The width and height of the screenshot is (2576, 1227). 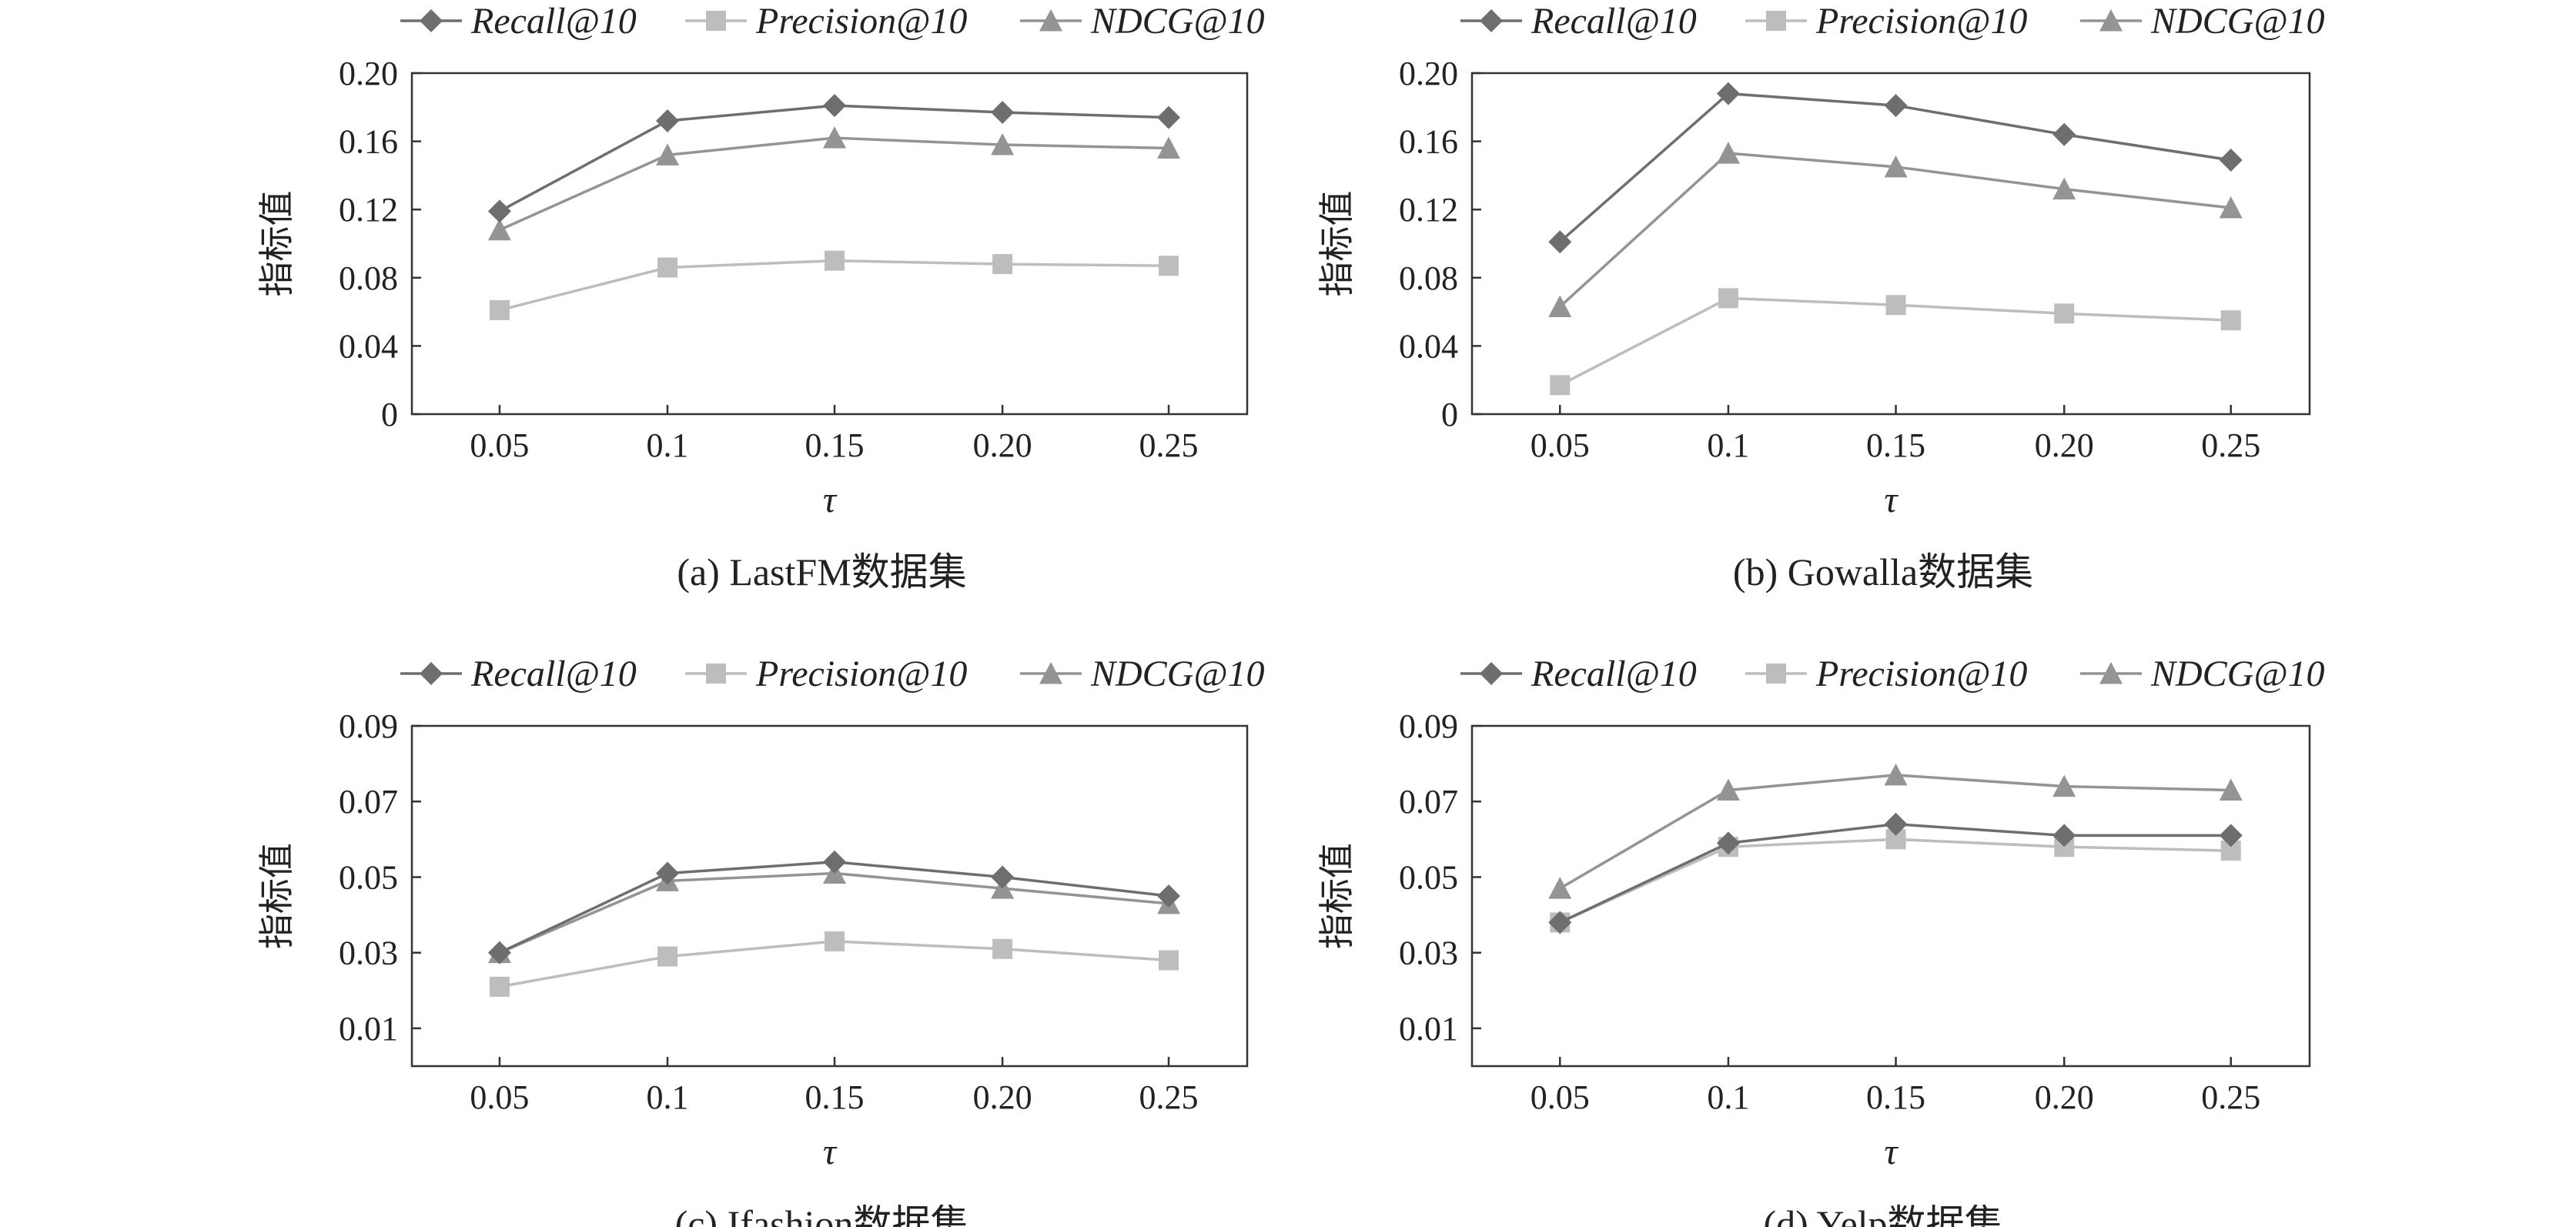 I want to click on y-tick-label: 0.03, so click(x=1428, y=953).